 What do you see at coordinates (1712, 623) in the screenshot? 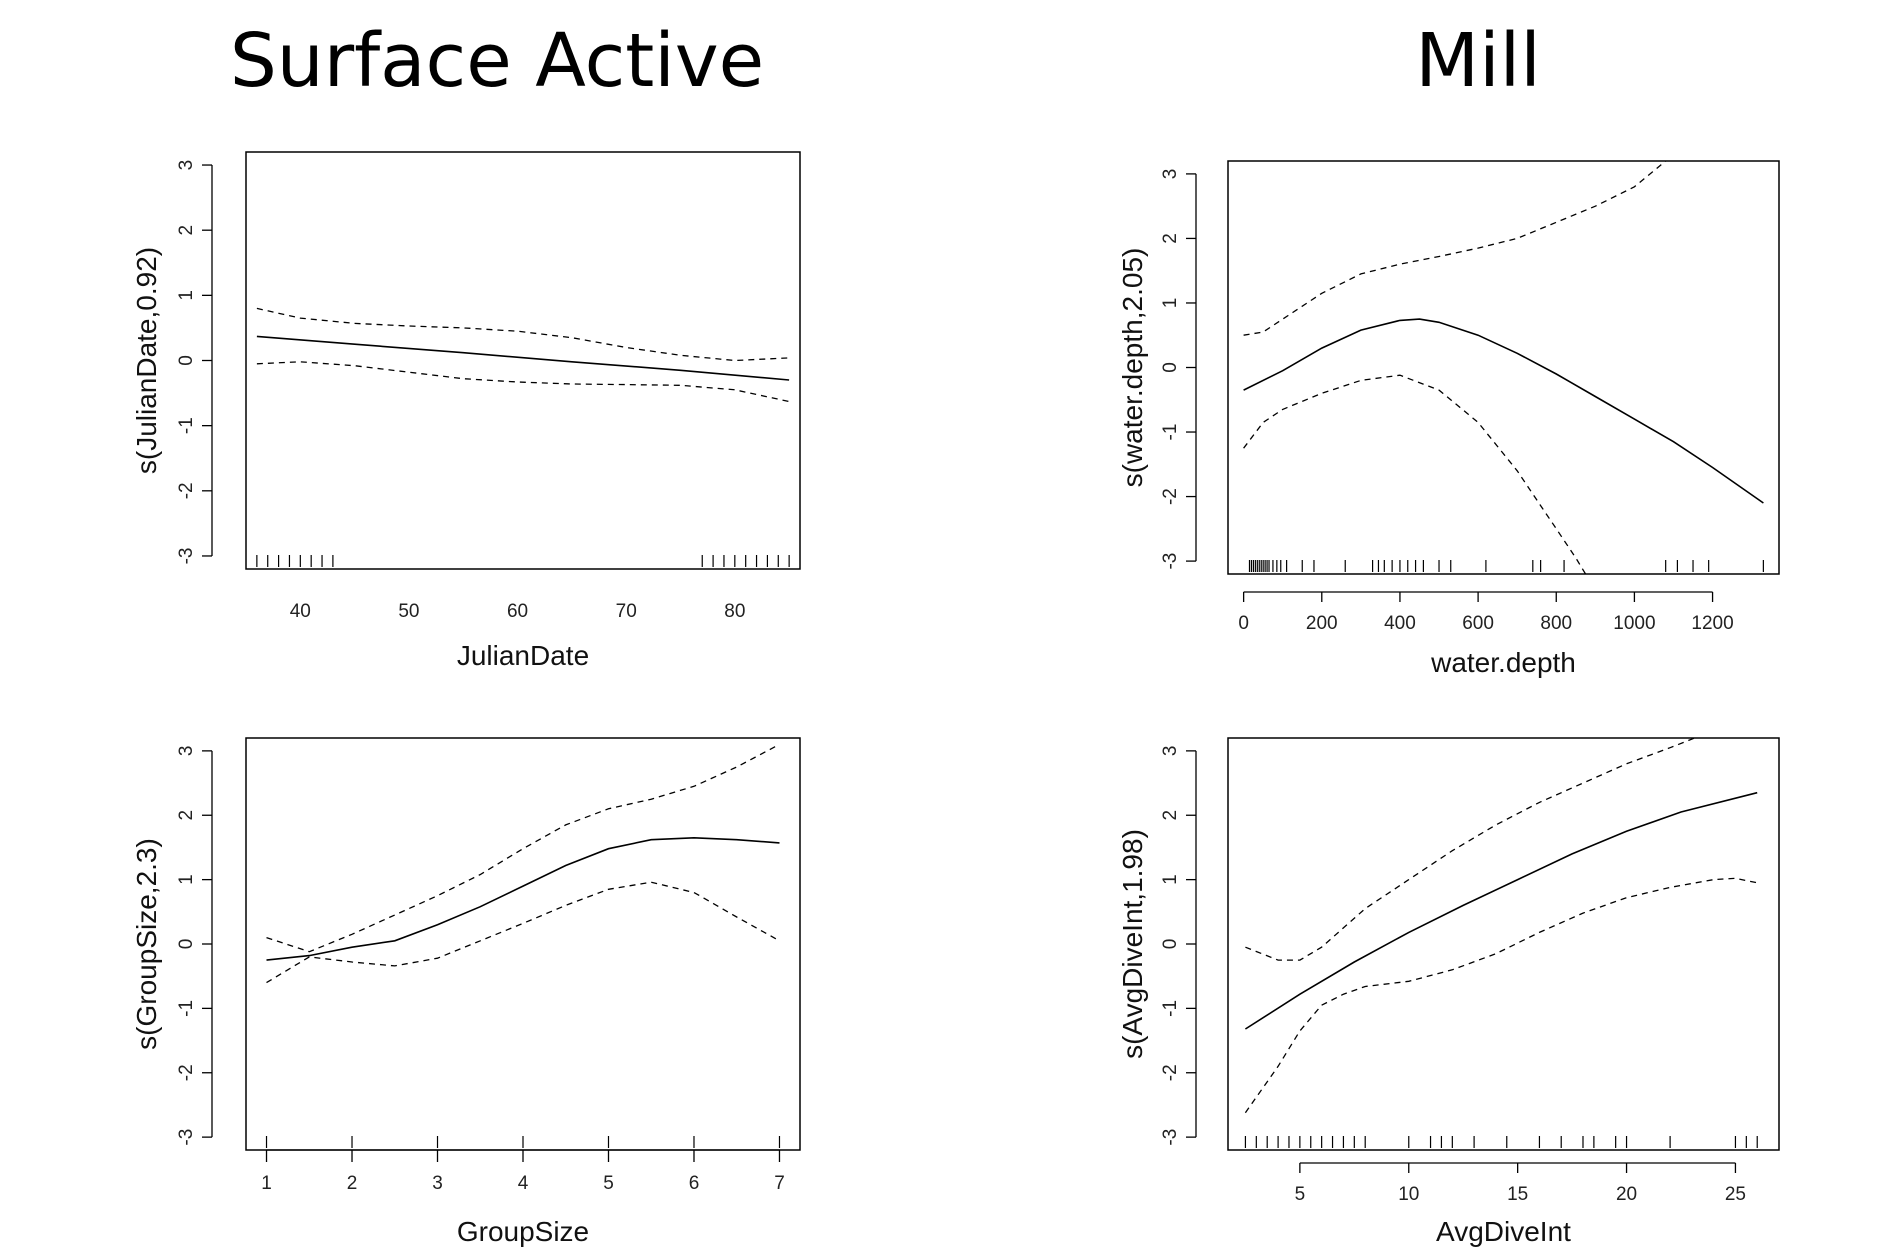
I see `x-tick-label: 1200` at bounding box center [1712, 623].